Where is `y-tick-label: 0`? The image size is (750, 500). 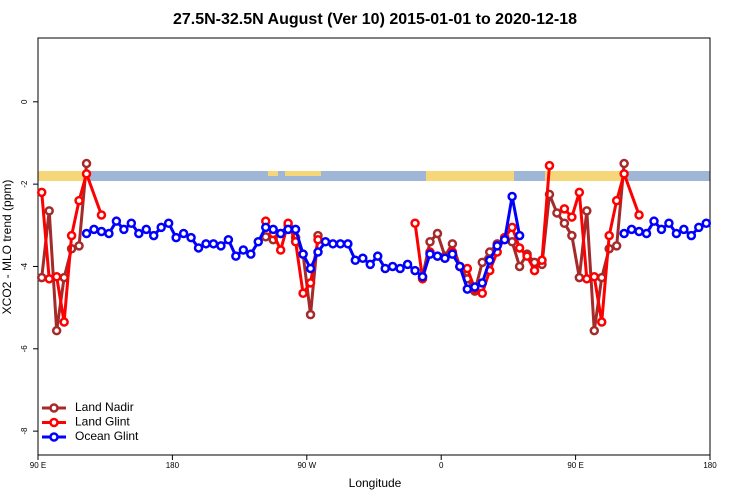 y-tick-label: 0 is located at coordinates (24, 101).